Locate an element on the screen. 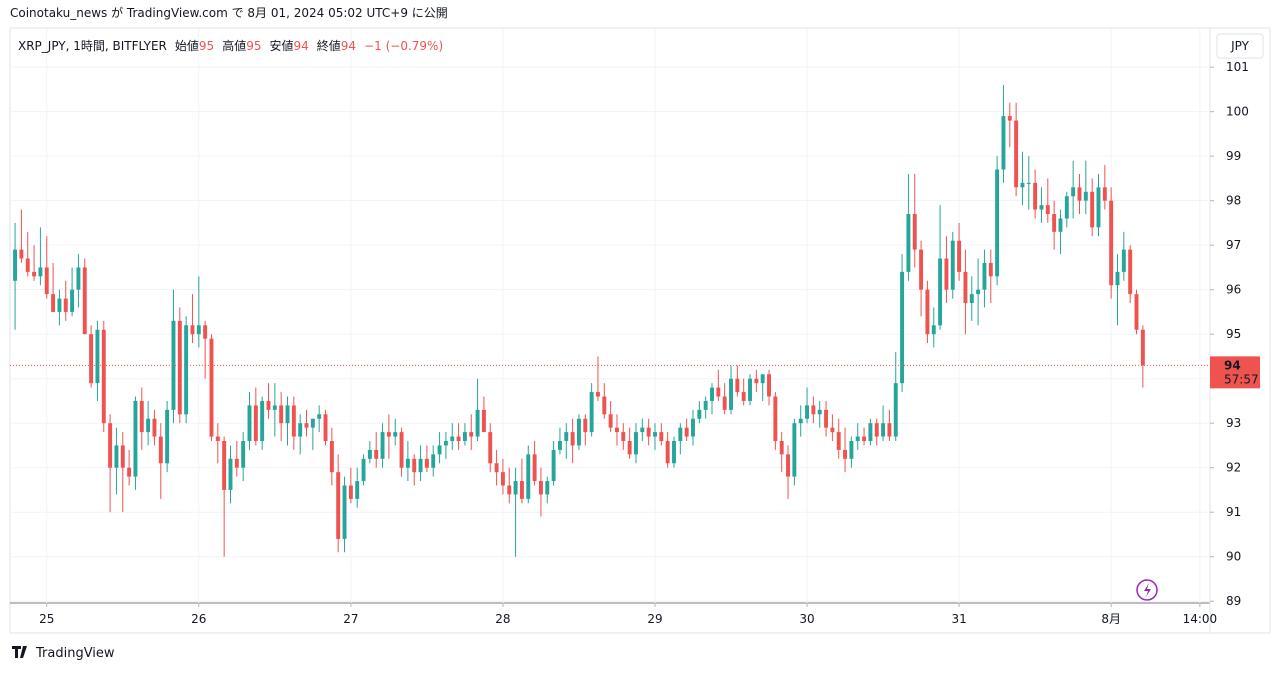 This screenshot has width=1280, height=675. logo-mark is located at coordinates (19, 652).